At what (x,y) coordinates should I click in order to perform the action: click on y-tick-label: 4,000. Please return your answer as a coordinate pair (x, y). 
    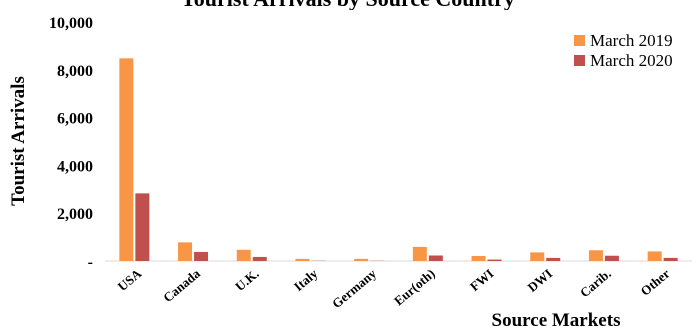
    Looking at the image, I should click on (75, 166).